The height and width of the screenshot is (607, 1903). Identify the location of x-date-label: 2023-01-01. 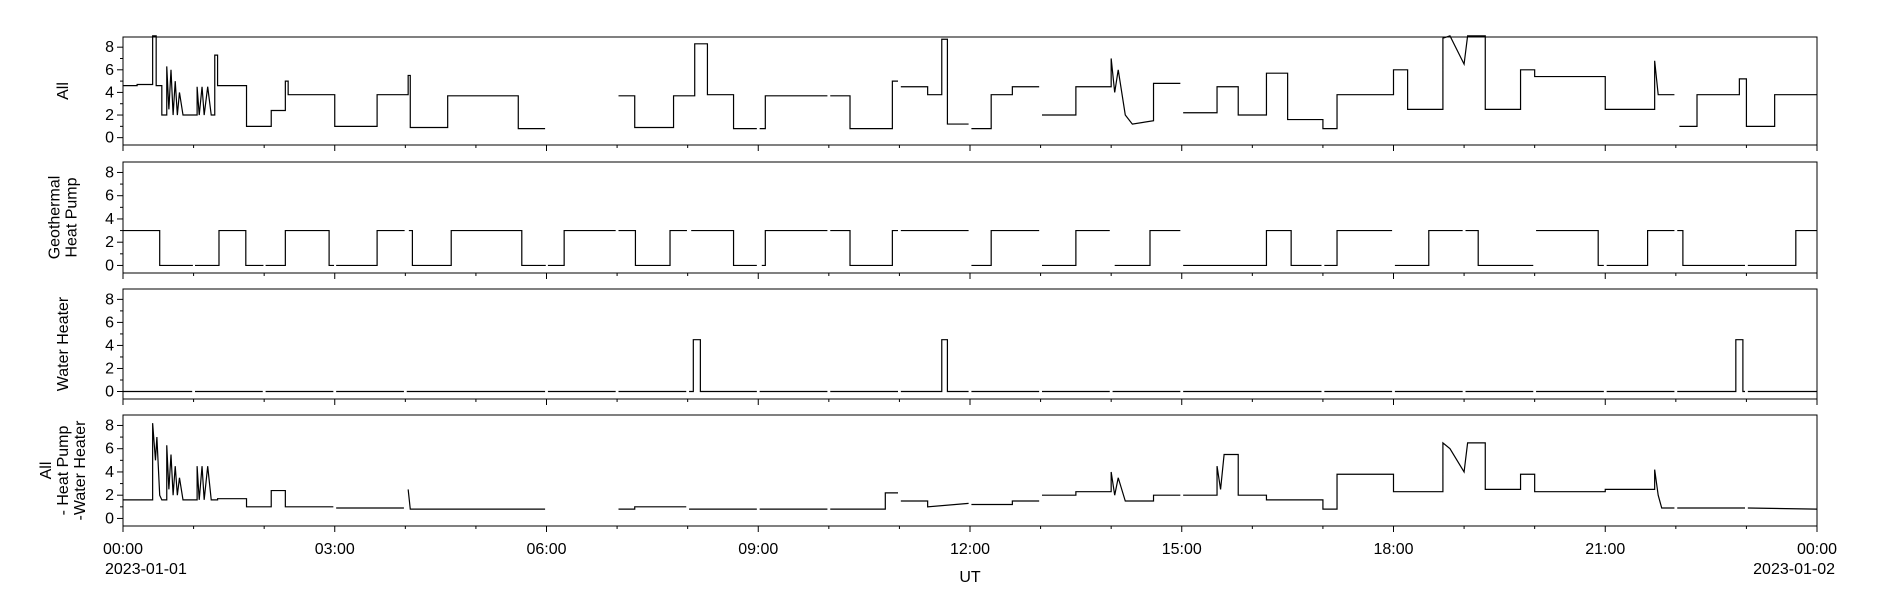
(146, 569).